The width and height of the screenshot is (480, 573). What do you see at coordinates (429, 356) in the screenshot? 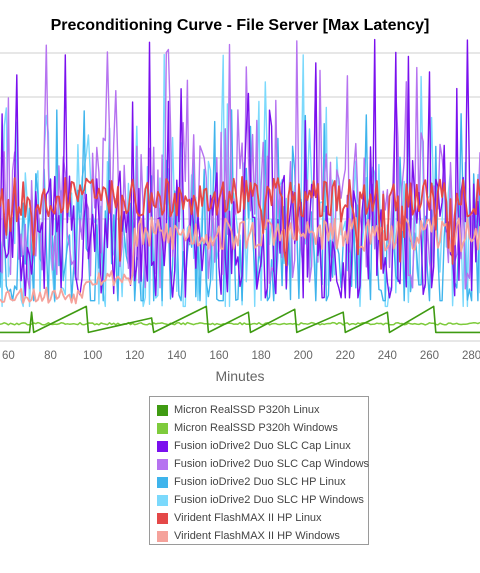
I see `x-tick-260: 260` at bounding box center [429, 356].